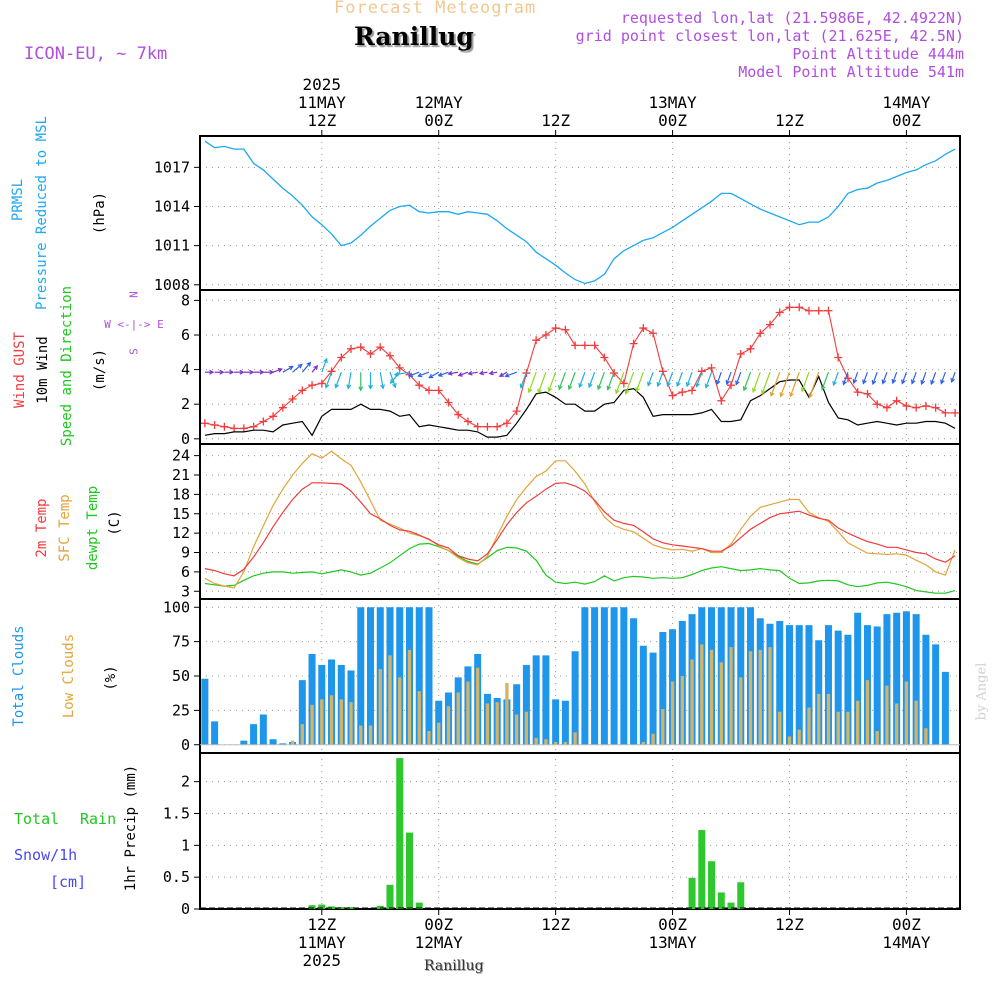 The height and width of the screenshot is (1000, 1000). Describe the element at coordinates (181, 533) in the screenshot. I see `y-tick-label: 12` at that location.